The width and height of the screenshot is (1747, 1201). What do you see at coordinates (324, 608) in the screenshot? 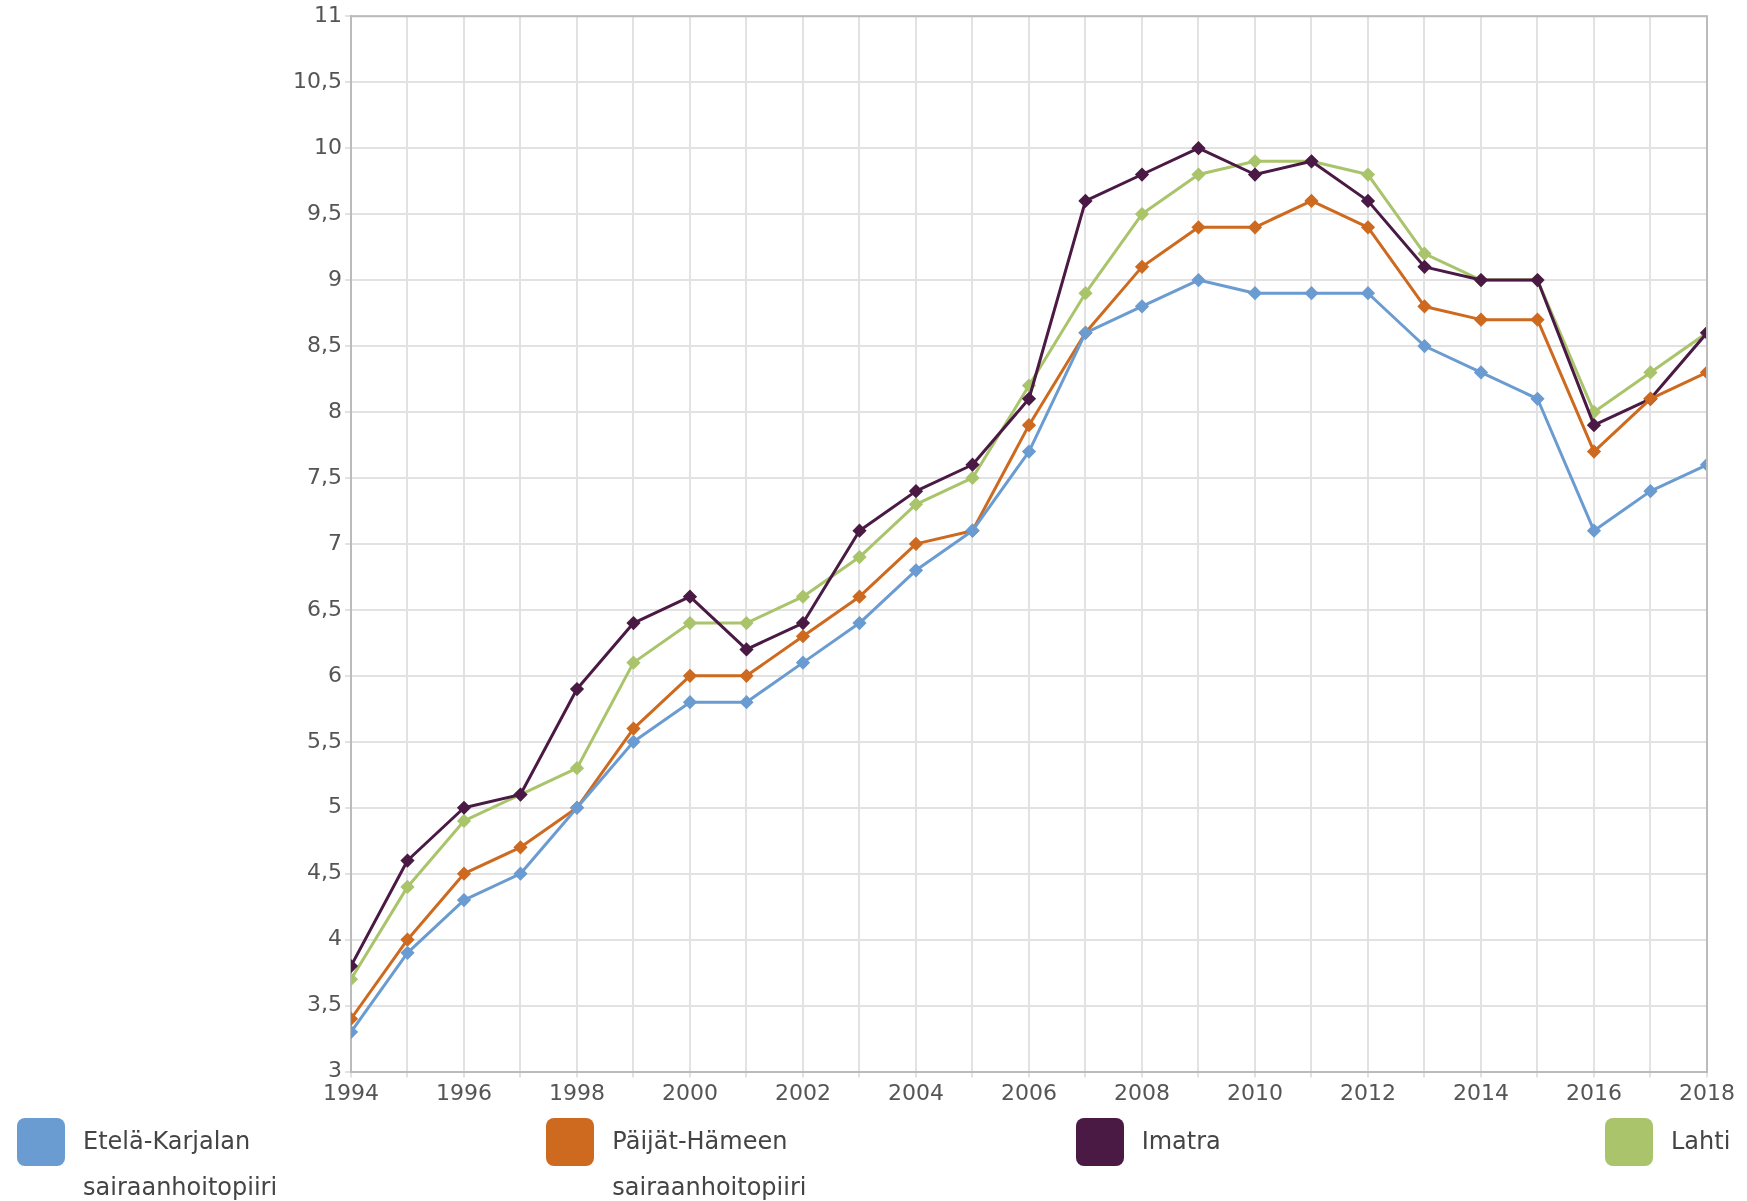
I see `y-tick-label: 6,5` at bounding box center [324, 608].